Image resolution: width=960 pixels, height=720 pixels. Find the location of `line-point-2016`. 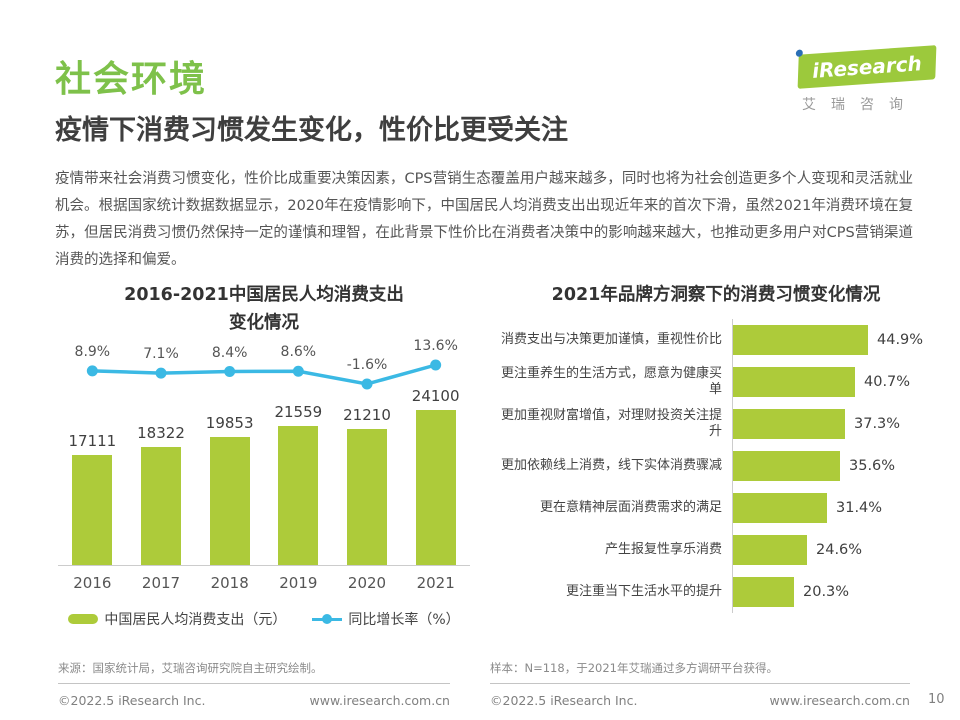

line-point-2016 is located at coordinates (92, 371).